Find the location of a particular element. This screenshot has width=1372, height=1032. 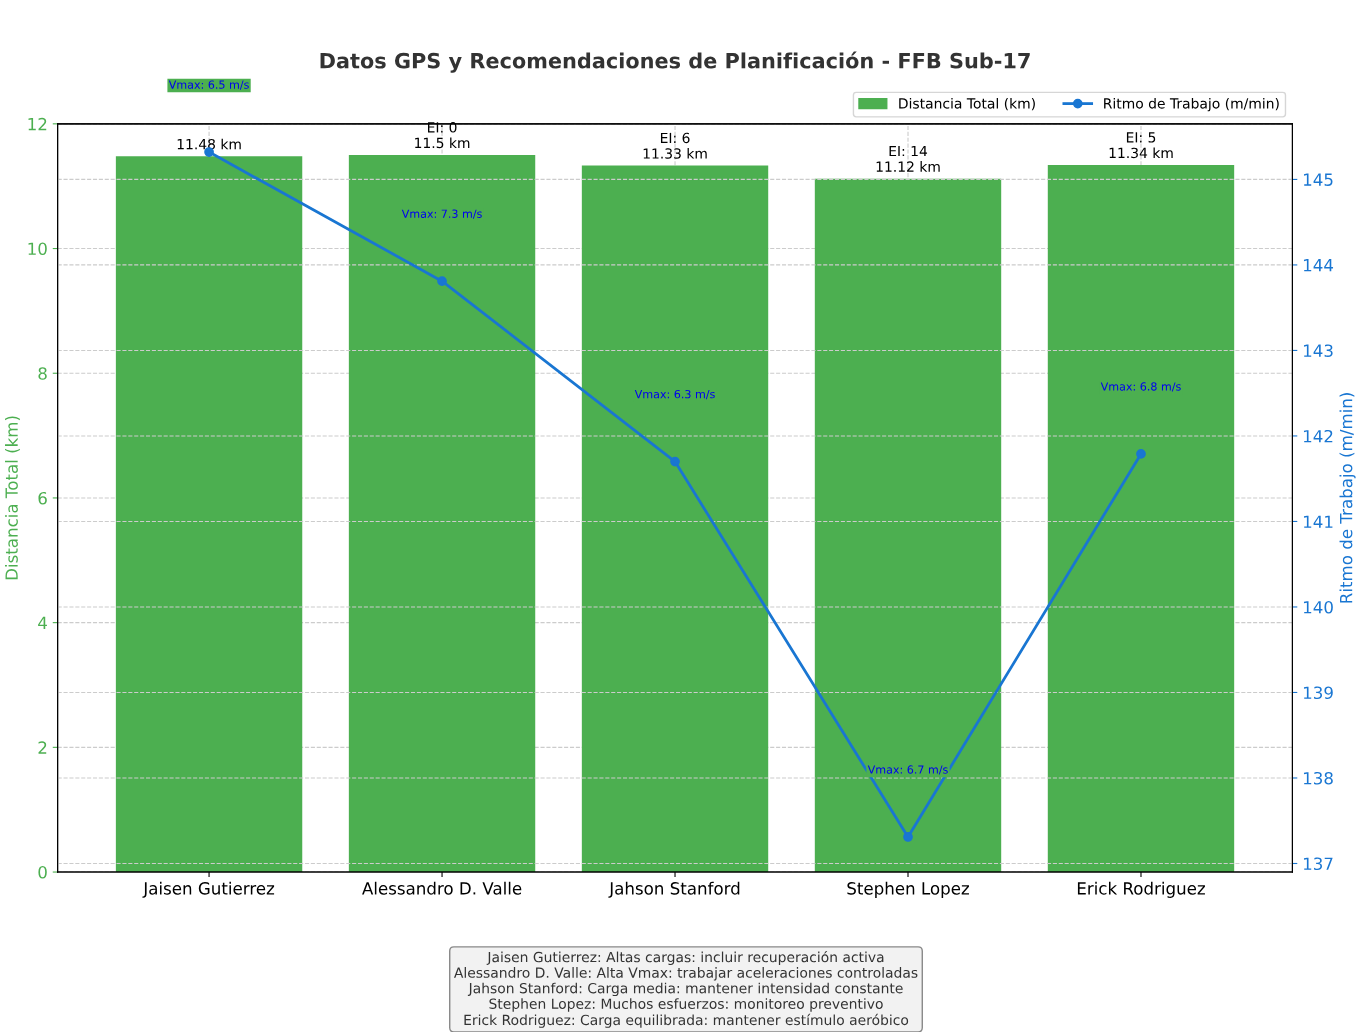

x-tick-label: Alessandro D. Valle is located at coordinates (442, 888).